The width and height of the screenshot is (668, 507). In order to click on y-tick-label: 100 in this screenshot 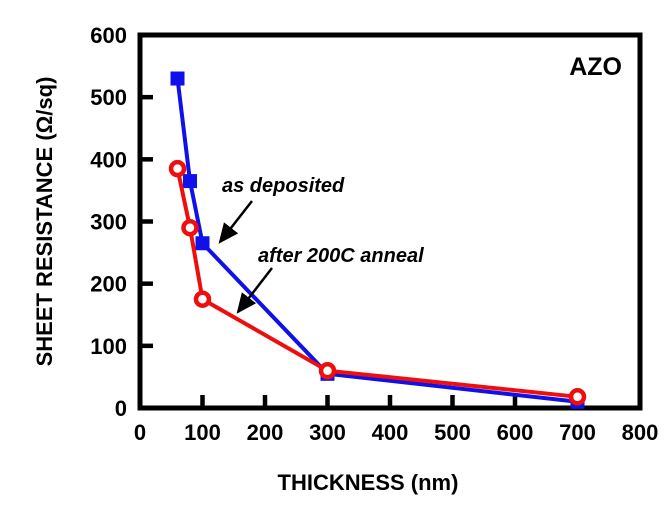, I will do `click(108, 346)`.